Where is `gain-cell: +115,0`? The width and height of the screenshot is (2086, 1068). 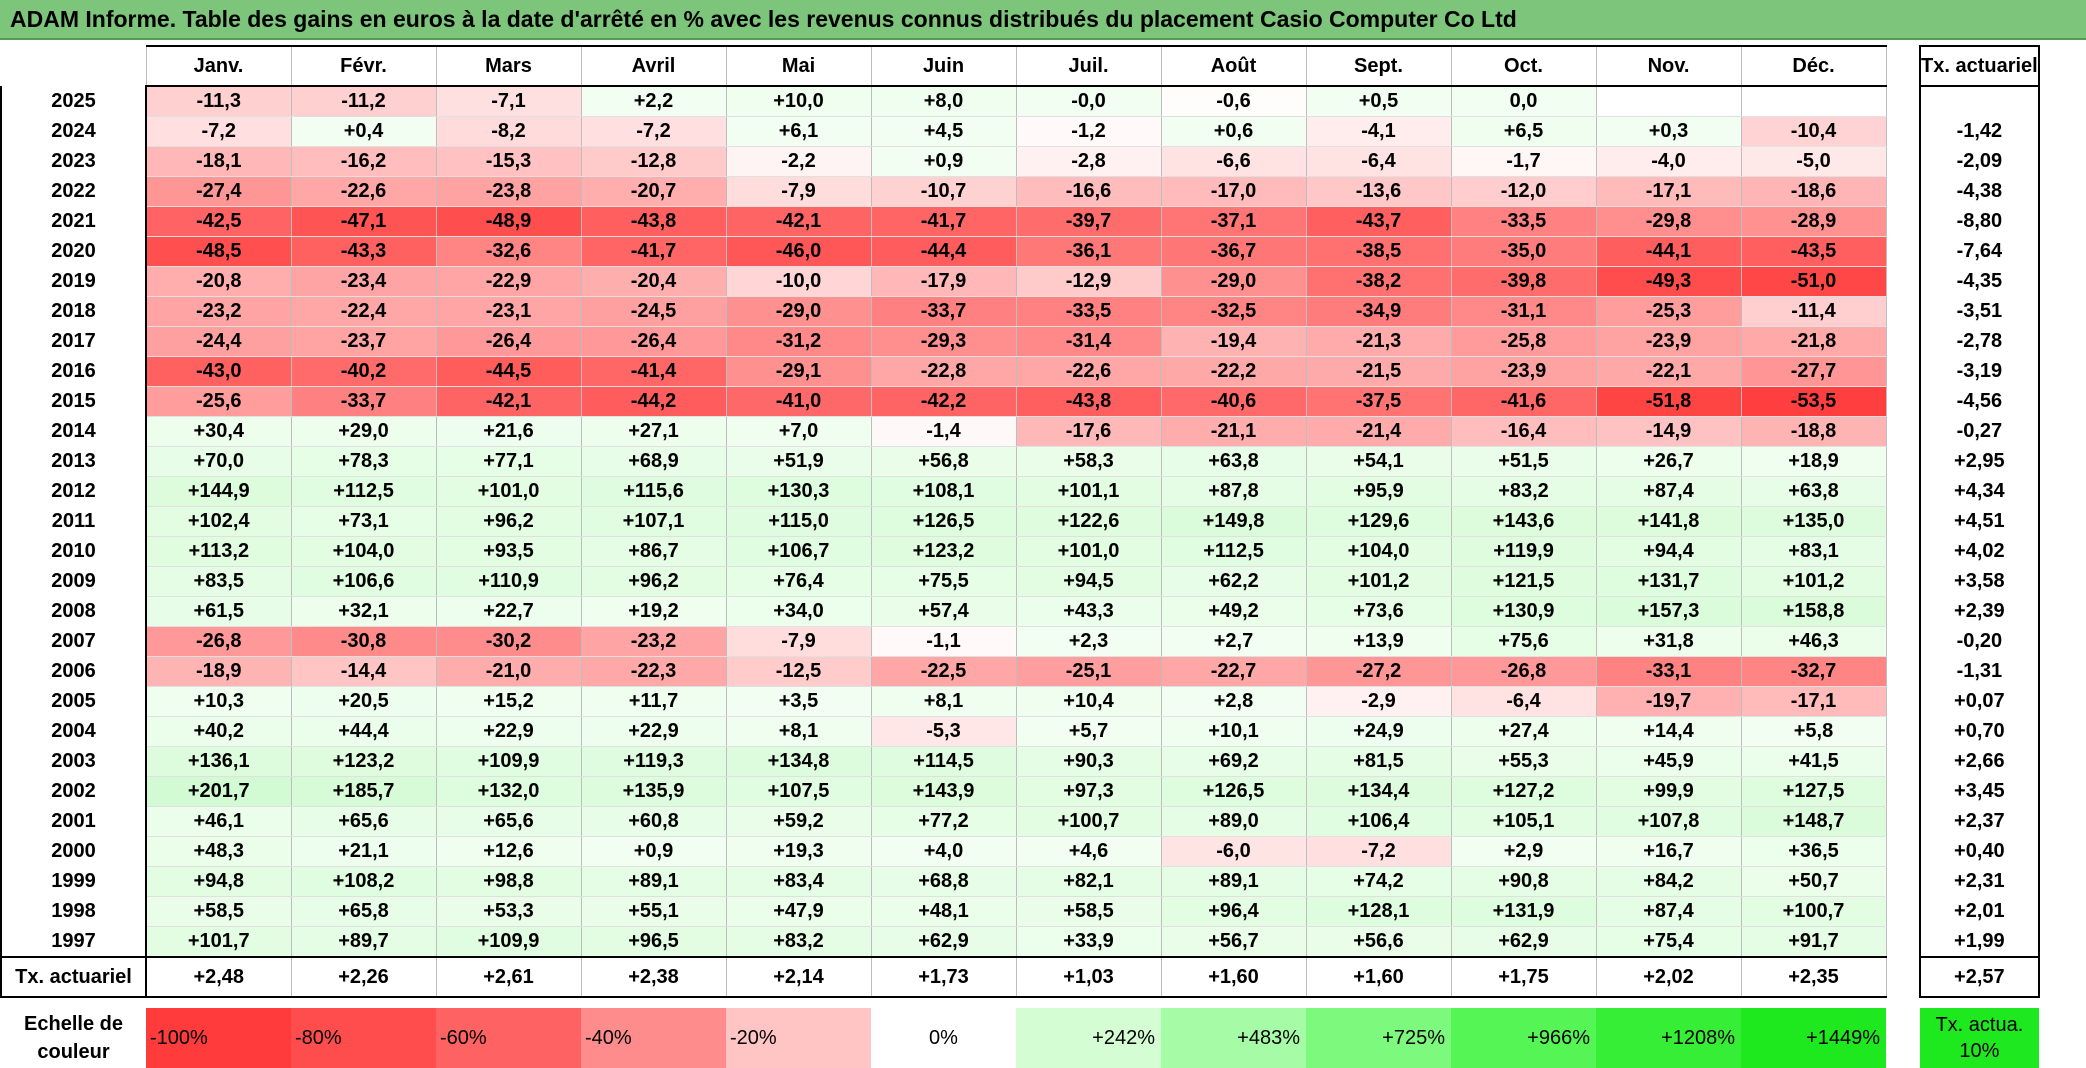
gain-cell: +115,0 is located at coordinates (798, 521).